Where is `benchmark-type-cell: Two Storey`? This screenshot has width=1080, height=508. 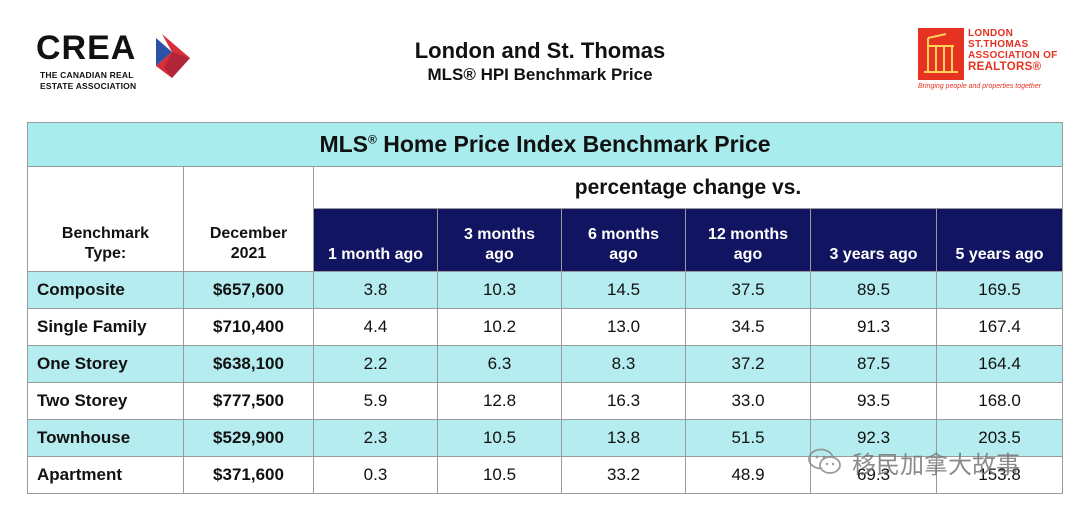 benchmark-type-cell: Two Storey is located at coordinates (105, 401).